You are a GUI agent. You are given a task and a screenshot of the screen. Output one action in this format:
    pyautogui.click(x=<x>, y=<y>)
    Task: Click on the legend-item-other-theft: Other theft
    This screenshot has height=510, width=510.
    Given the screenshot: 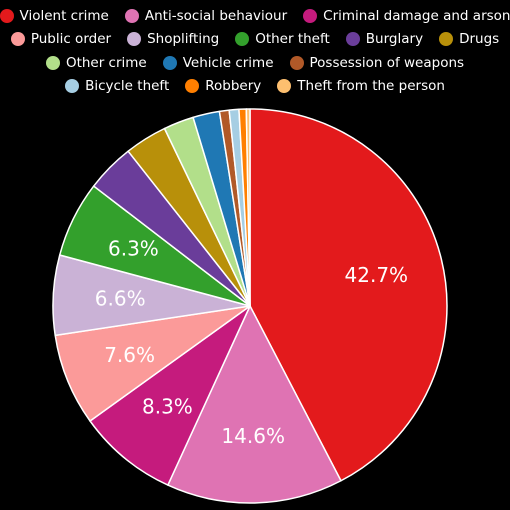 What is the action you would take?
    pyautogui.click(x=282, y=39)
    